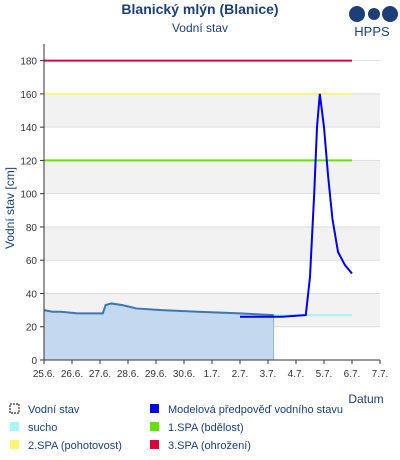  What do you see at coordinates (212, 374) in the screenshot?
I see `x-tick-label: 1.7.` at bounding box center [212, 374].